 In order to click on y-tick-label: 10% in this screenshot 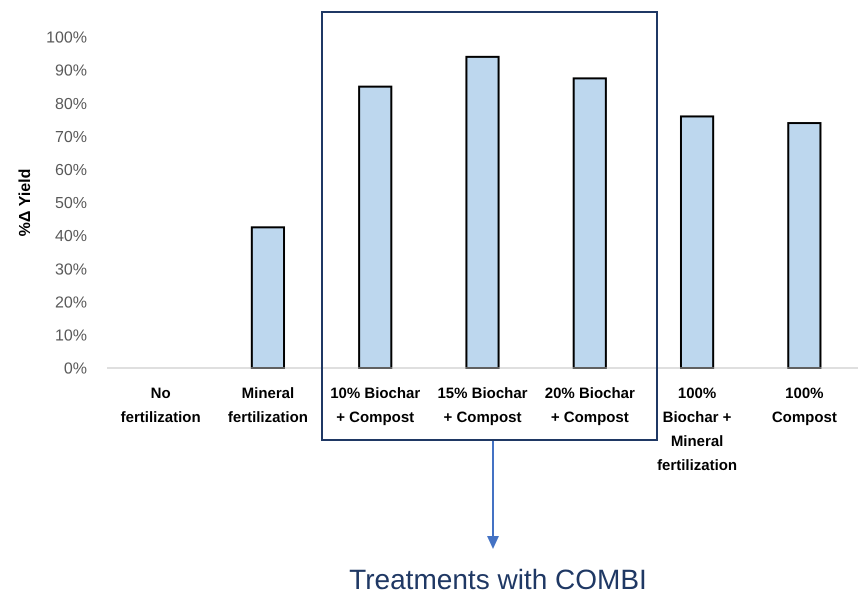, I will do `click(70, 336)`.